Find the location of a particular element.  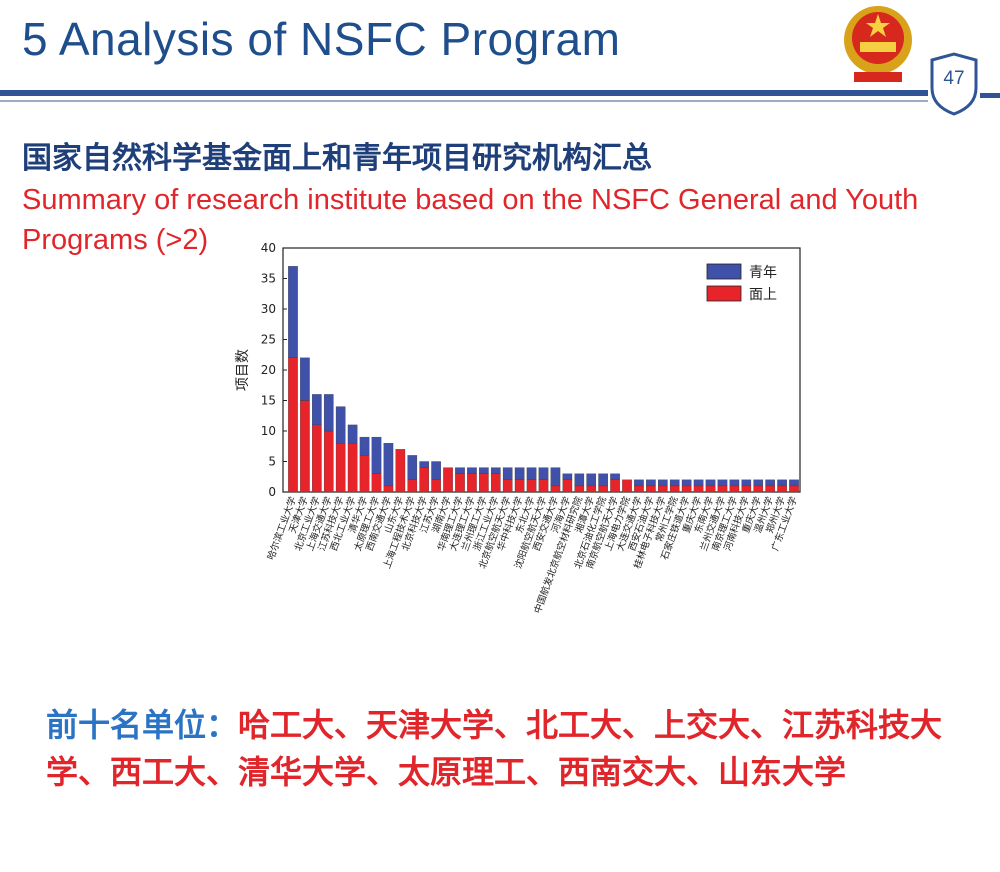

y-tick-label: 25 is located at coordinates (268, 340).